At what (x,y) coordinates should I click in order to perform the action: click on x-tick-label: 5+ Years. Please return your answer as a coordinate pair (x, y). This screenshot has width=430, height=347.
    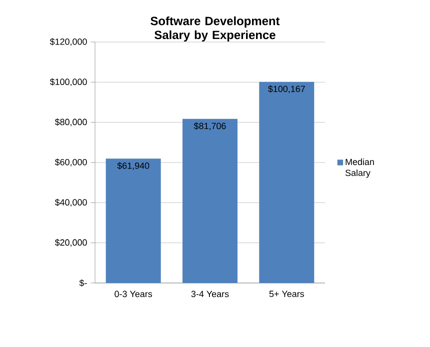
    Looking at the image, I should click on (286, 294).